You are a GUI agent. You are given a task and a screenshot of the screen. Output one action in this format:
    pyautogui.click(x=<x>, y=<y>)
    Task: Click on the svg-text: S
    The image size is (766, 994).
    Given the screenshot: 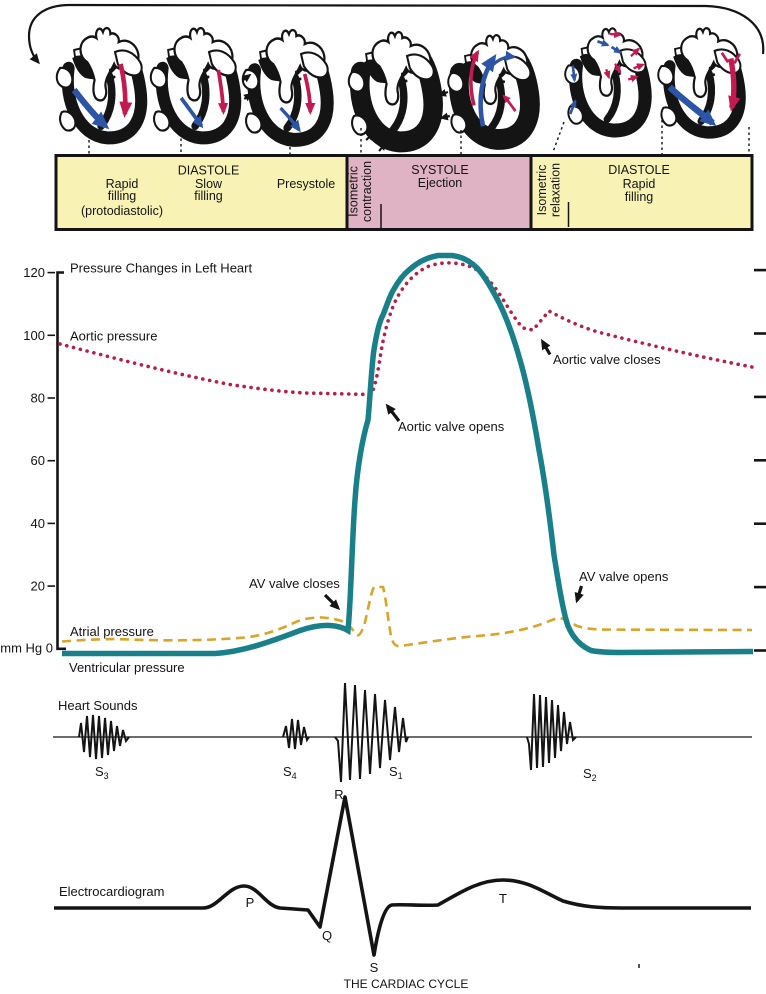 What is the action you would take?
    pyautogui.click(x=374, y=967)
    